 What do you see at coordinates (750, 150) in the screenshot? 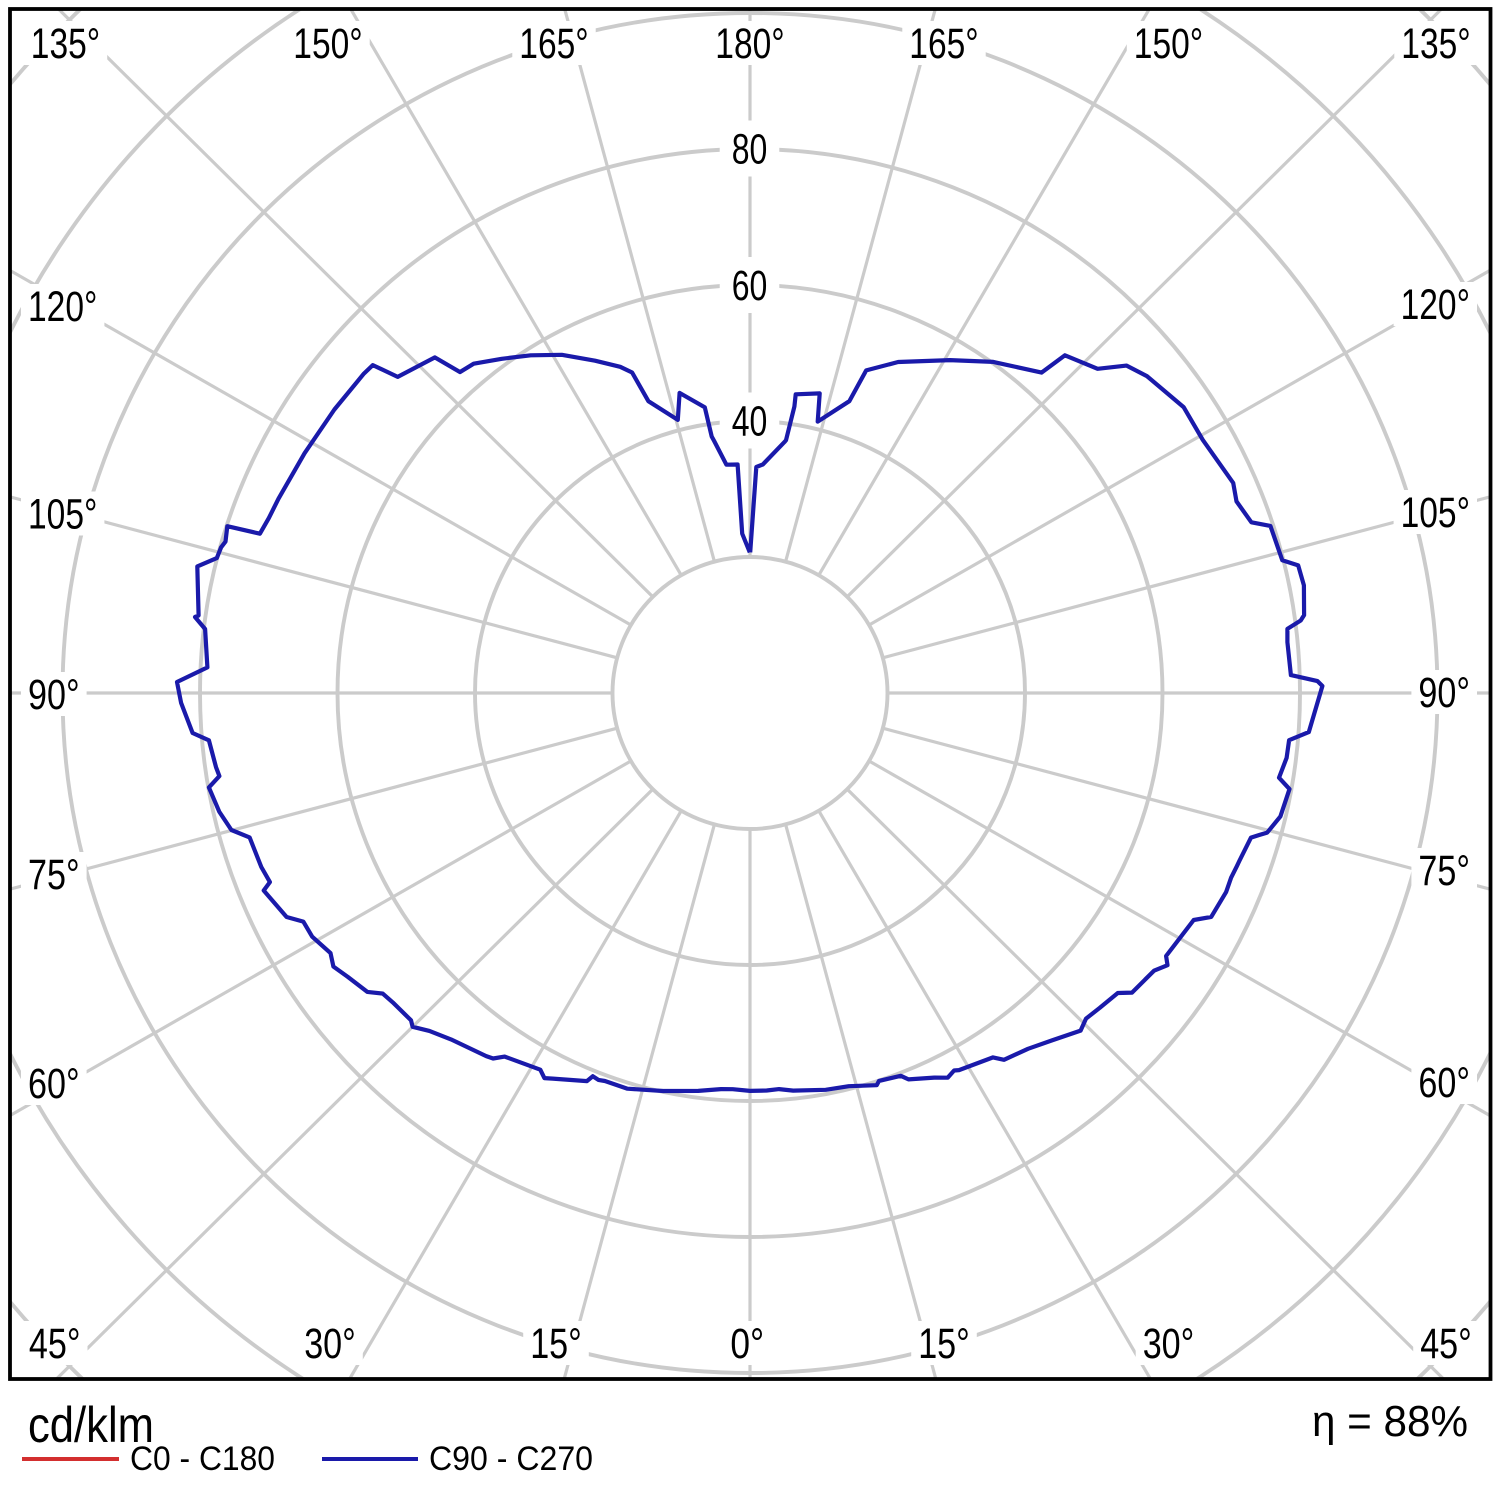
I see `svg-text: 80` at bounding box center [750, 150].